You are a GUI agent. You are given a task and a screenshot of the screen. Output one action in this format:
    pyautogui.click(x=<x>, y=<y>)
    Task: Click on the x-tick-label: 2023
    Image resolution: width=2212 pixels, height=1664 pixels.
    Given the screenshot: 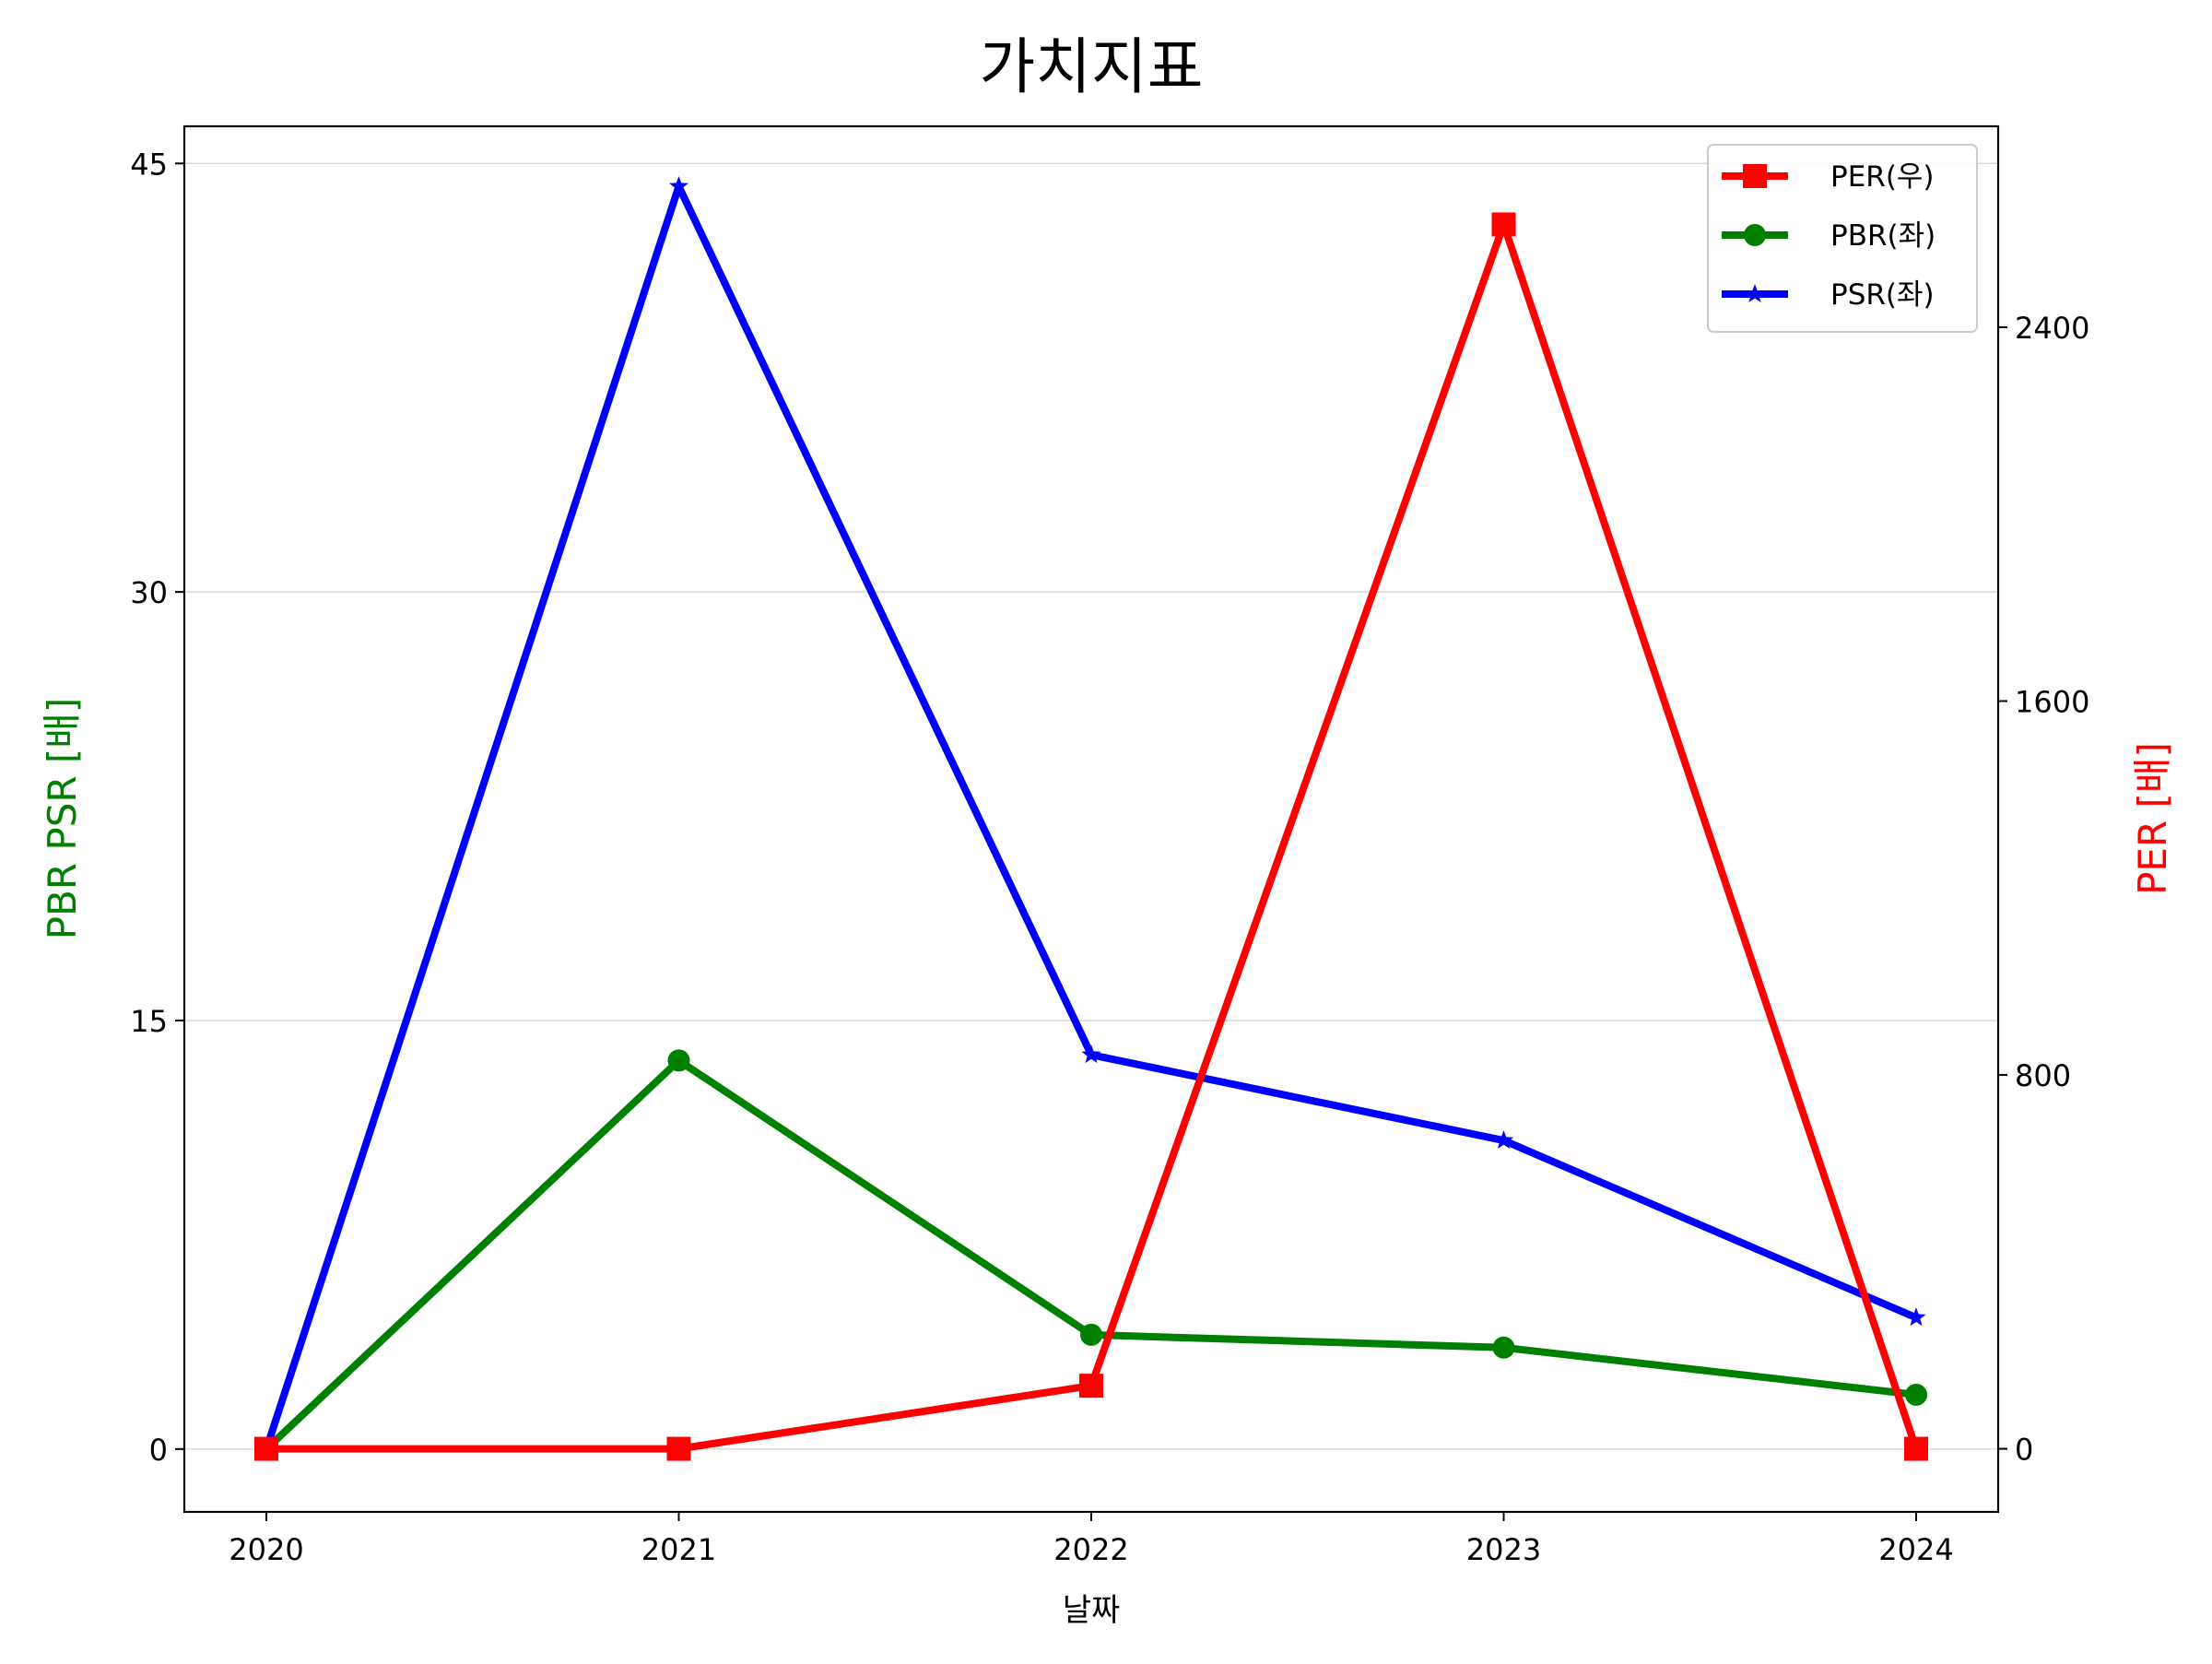 What is the action you would take?
    pyautogui.click(x=1503, y=1549)
    